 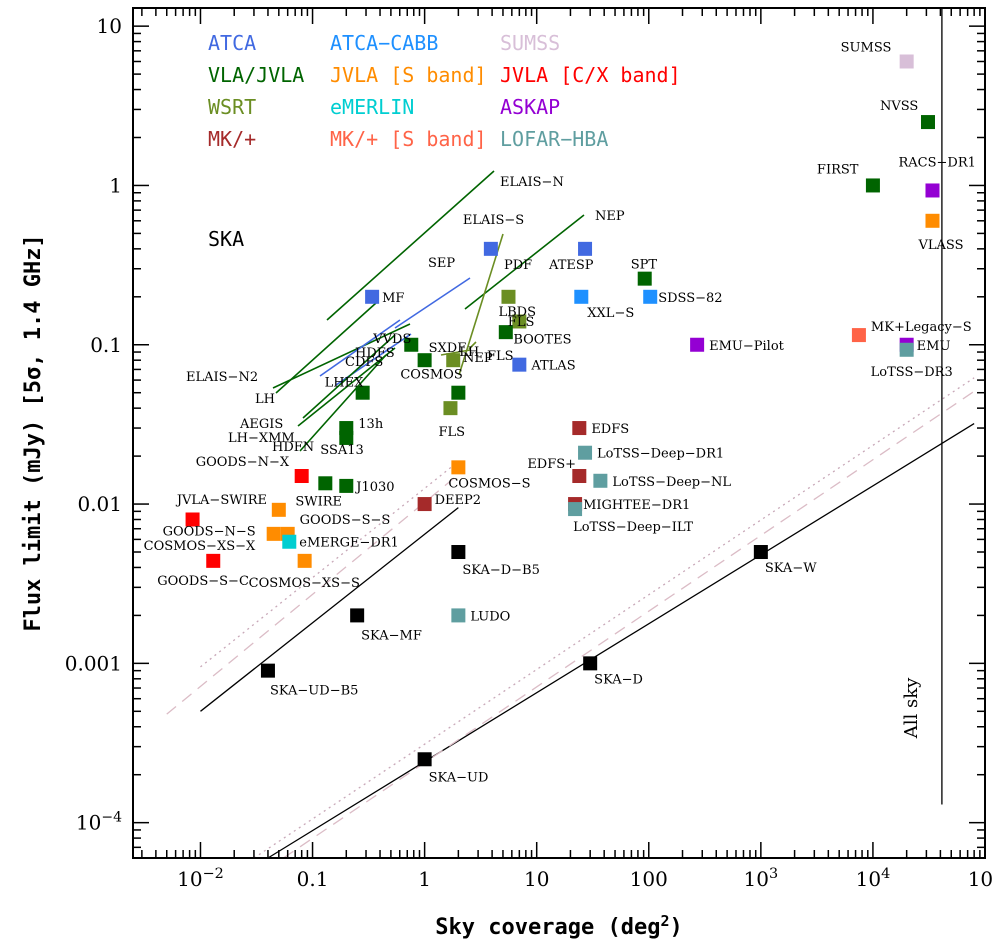 What do you see at coordinates (558, 926) in the screenshot?
I see `x-axis-title: Sky coverage (deg2)` at bounding box center [558, 926].